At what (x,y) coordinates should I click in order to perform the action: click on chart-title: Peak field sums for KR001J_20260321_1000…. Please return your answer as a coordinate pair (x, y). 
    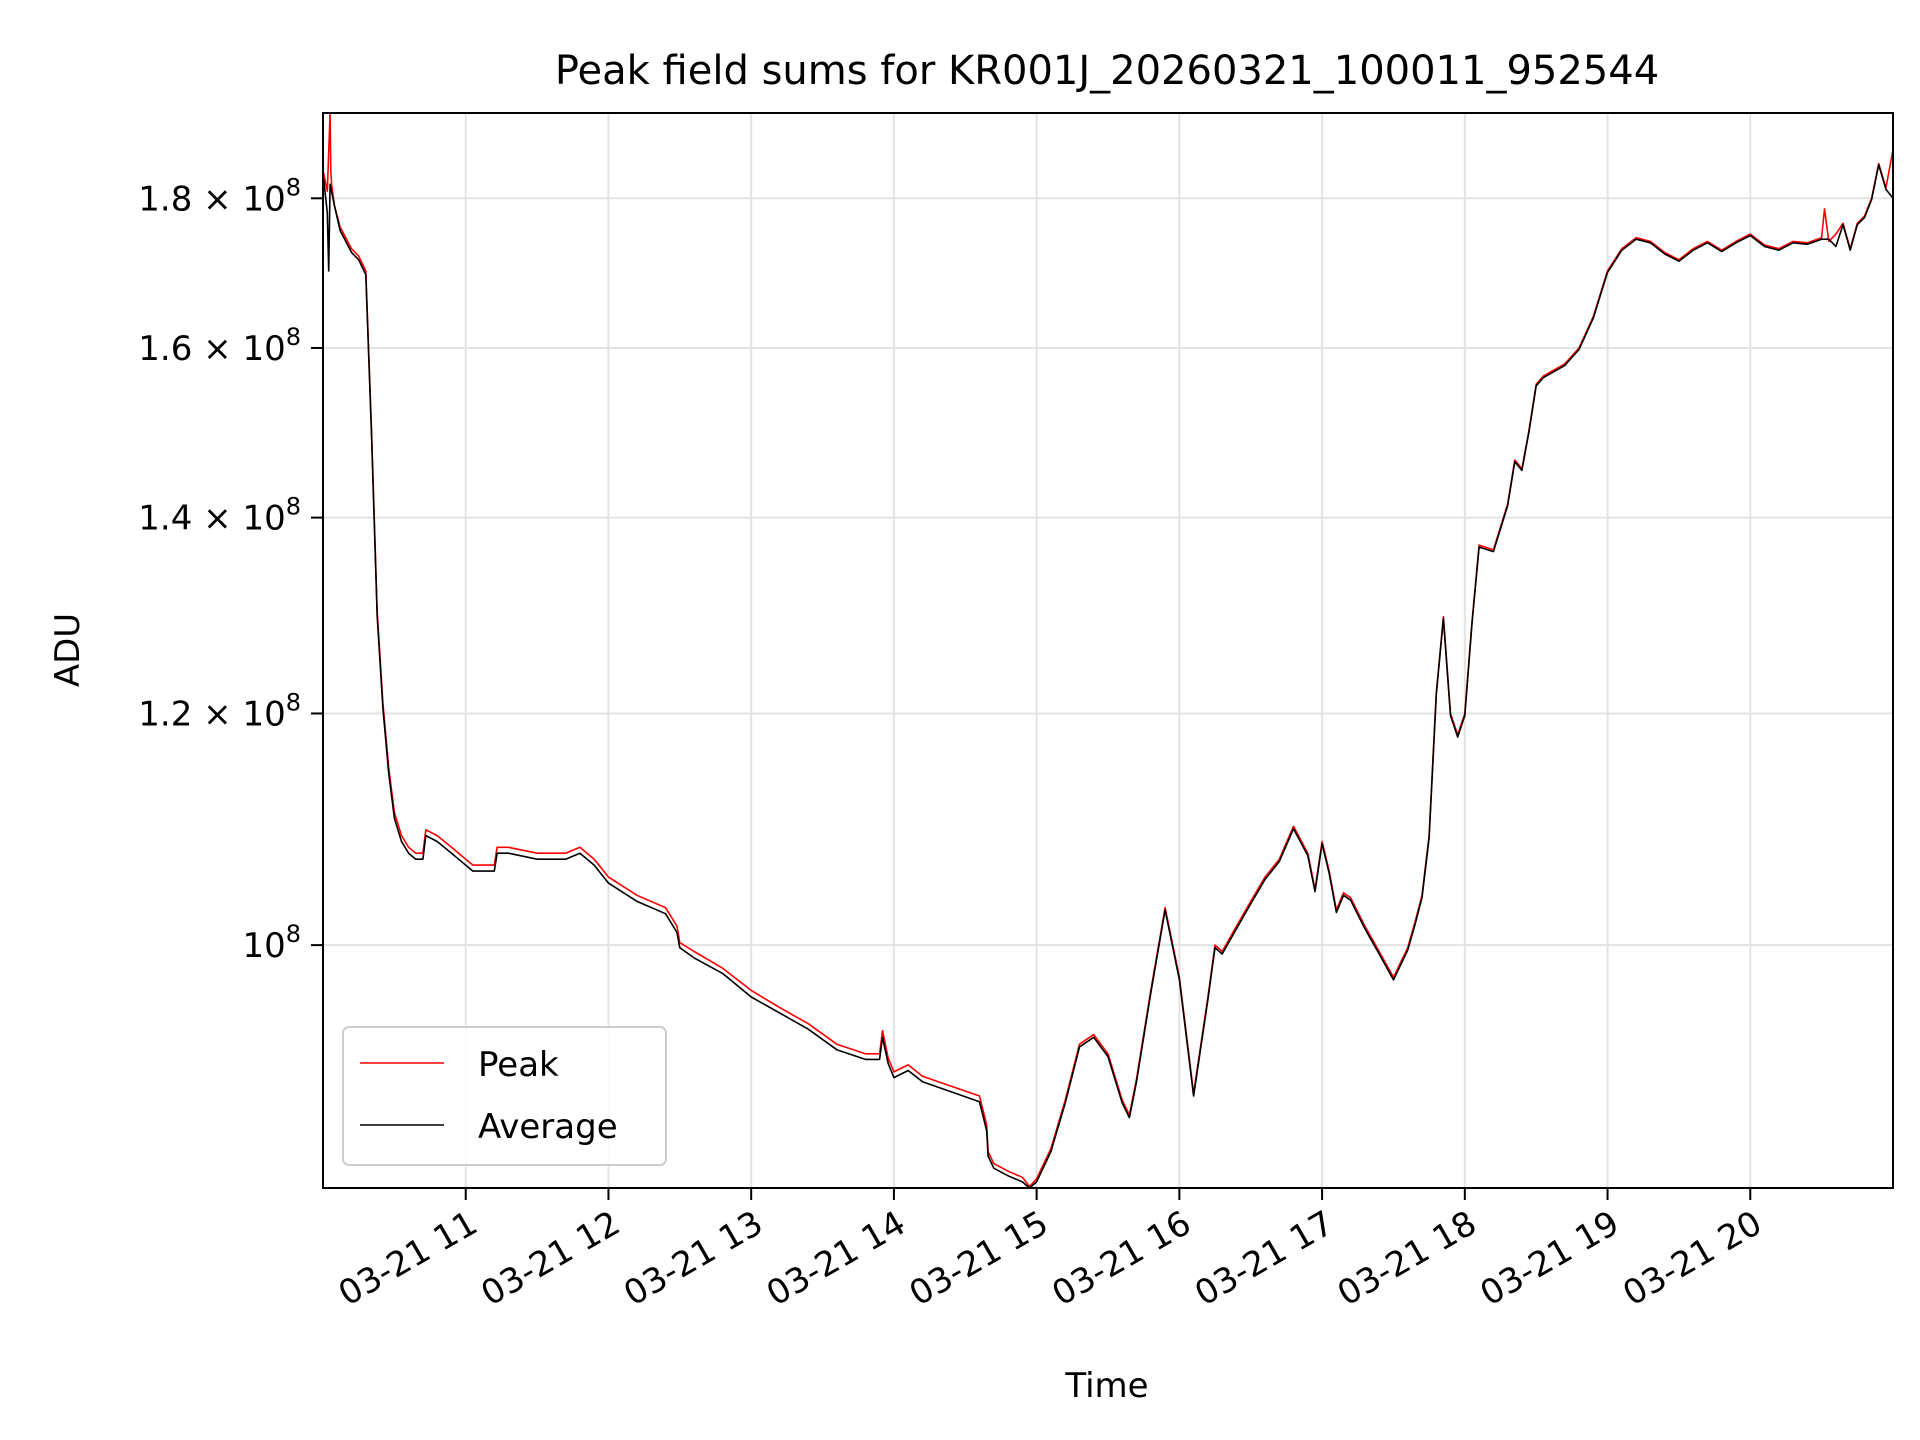
    Looking at the image, I should click on (1107, 71).